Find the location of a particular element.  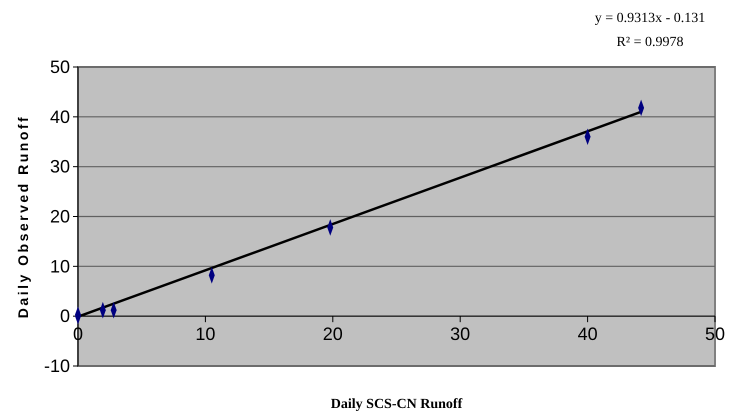

text: R² = 0.9978 is located at coordinates (650, 42).